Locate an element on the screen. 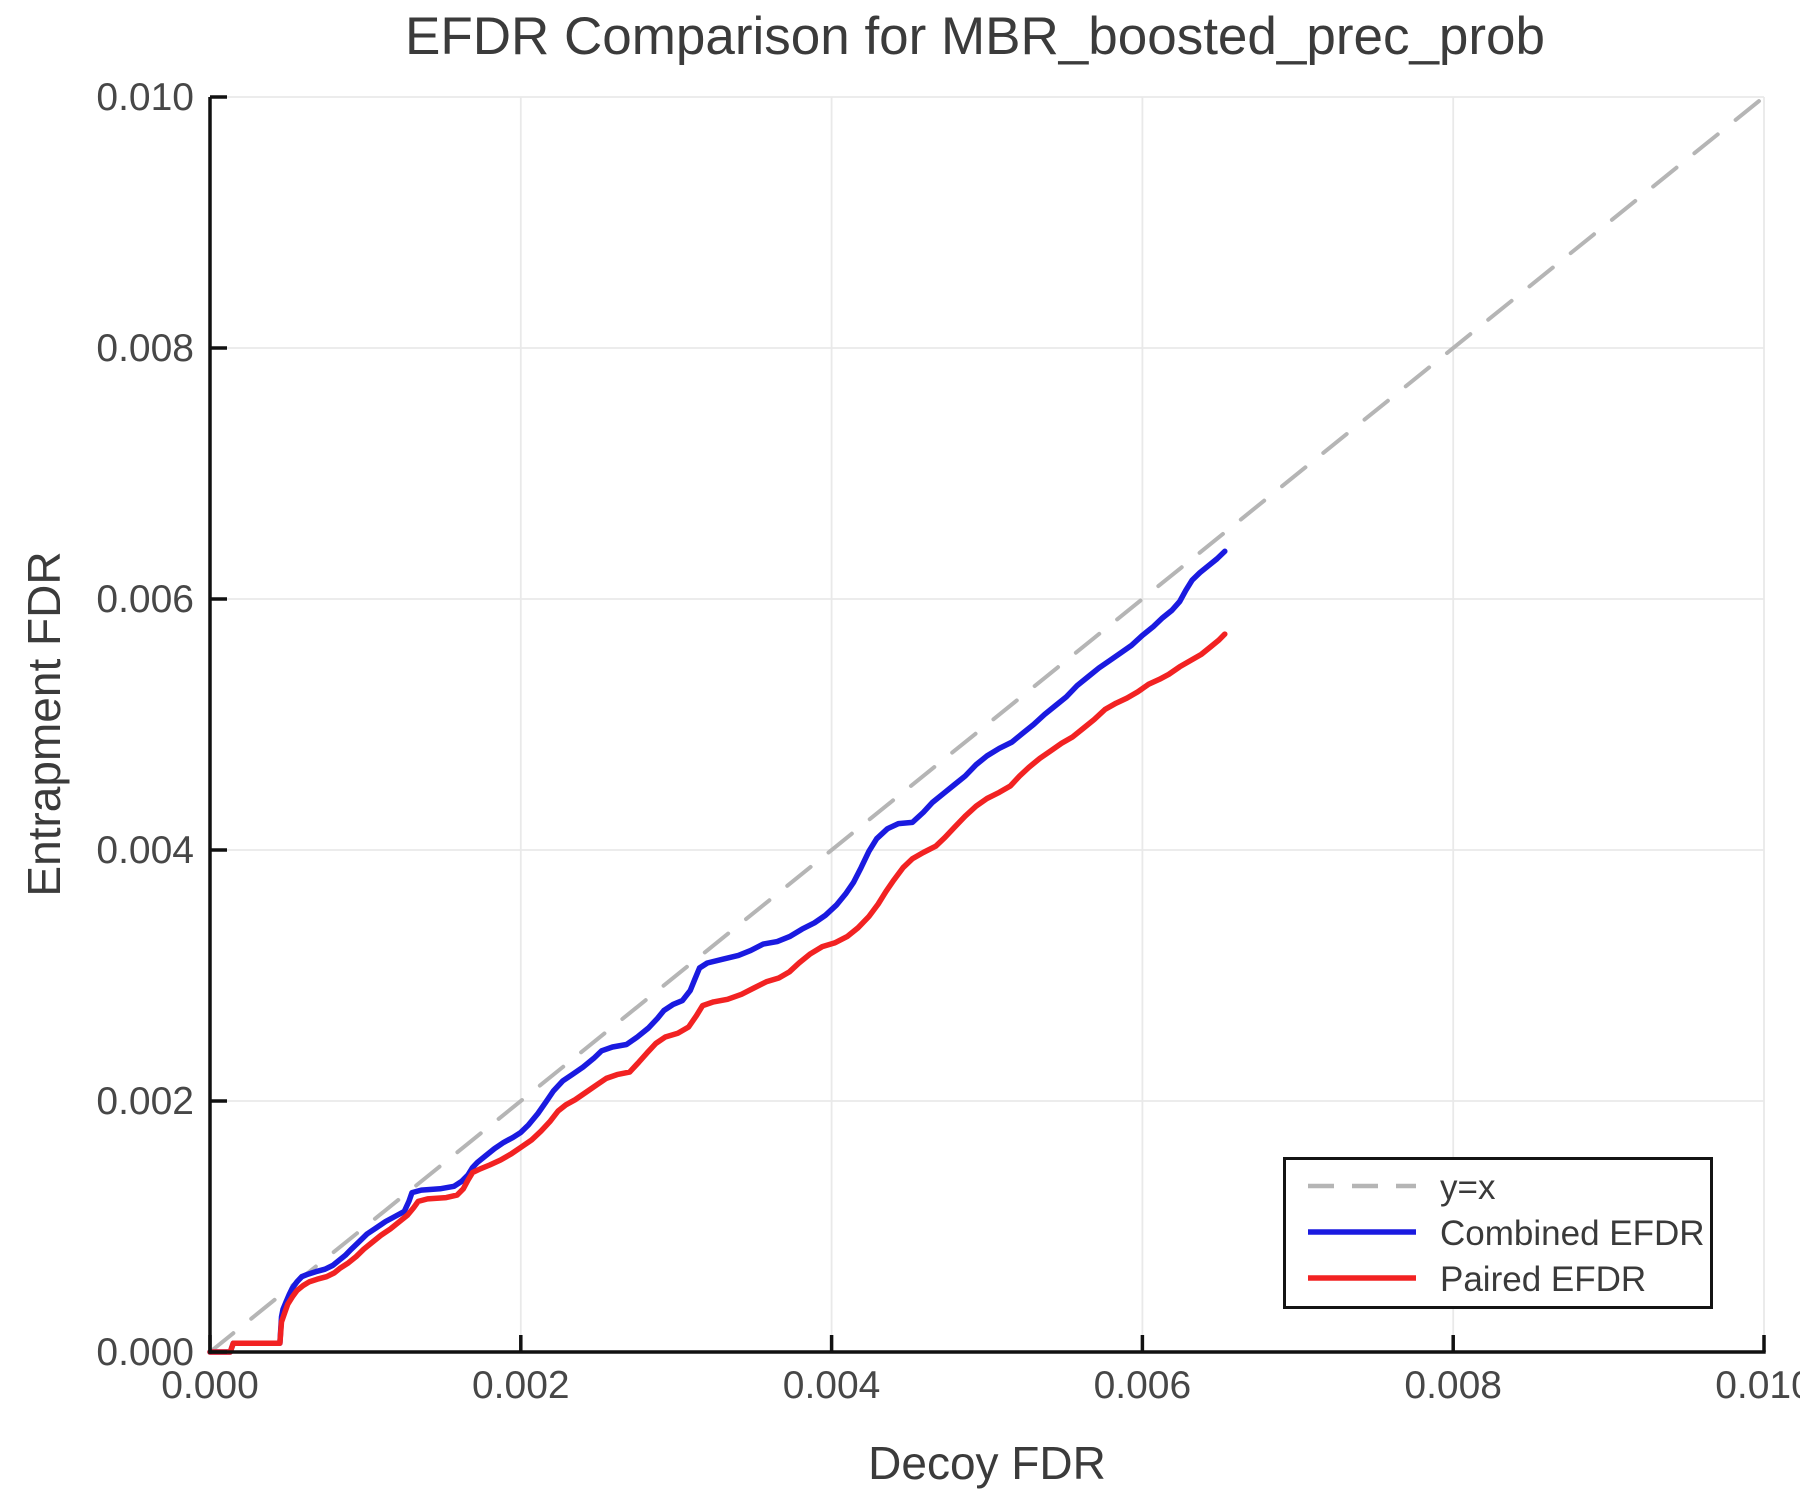 This screenshot has height=1500, width=1800. legend-entry: Paired EFDR is located at coordinates (1508, 1279).